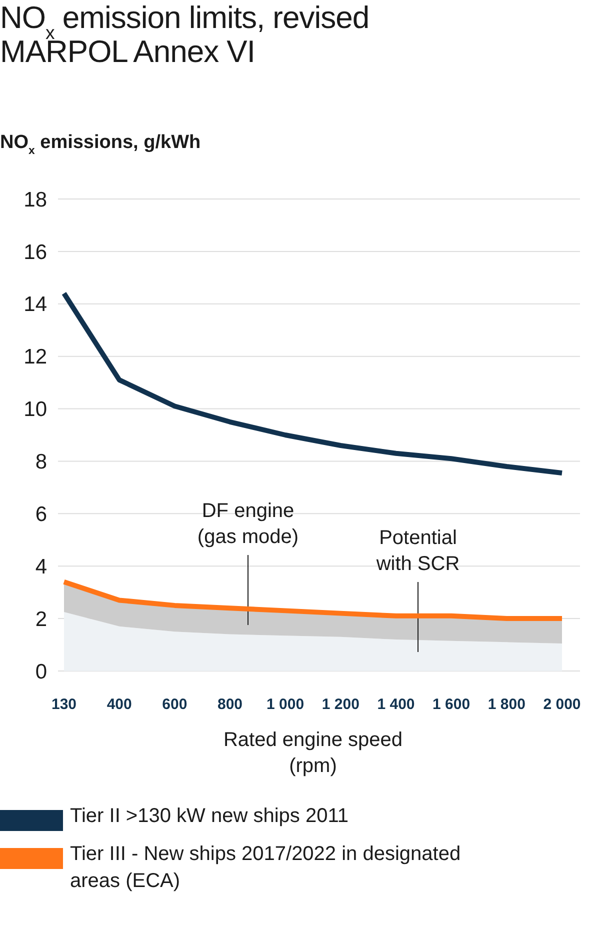  Describe the element at coordinates (451, 704) in the screenshot. I see `x-tick-label: 1 600` at that location.